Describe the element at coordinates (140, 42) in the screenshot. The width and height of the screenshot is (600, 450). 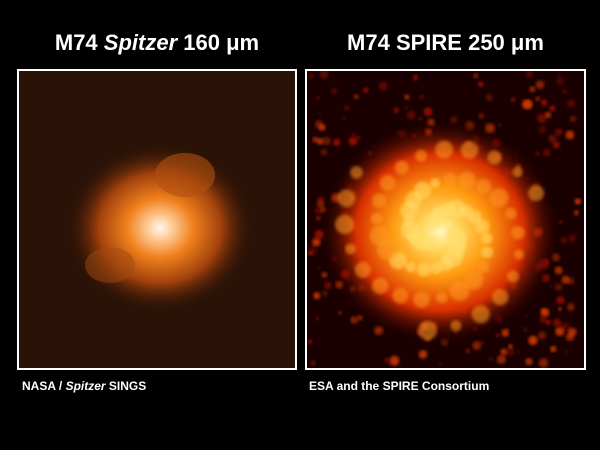
I see `title-italic: Spitzer` at that location.